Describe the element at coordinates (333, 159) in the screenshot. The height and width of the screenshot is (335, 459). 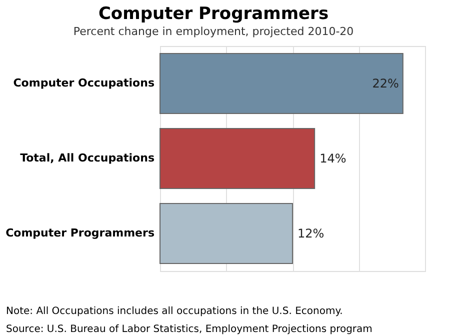
I see `data-label: 14%` at that location.